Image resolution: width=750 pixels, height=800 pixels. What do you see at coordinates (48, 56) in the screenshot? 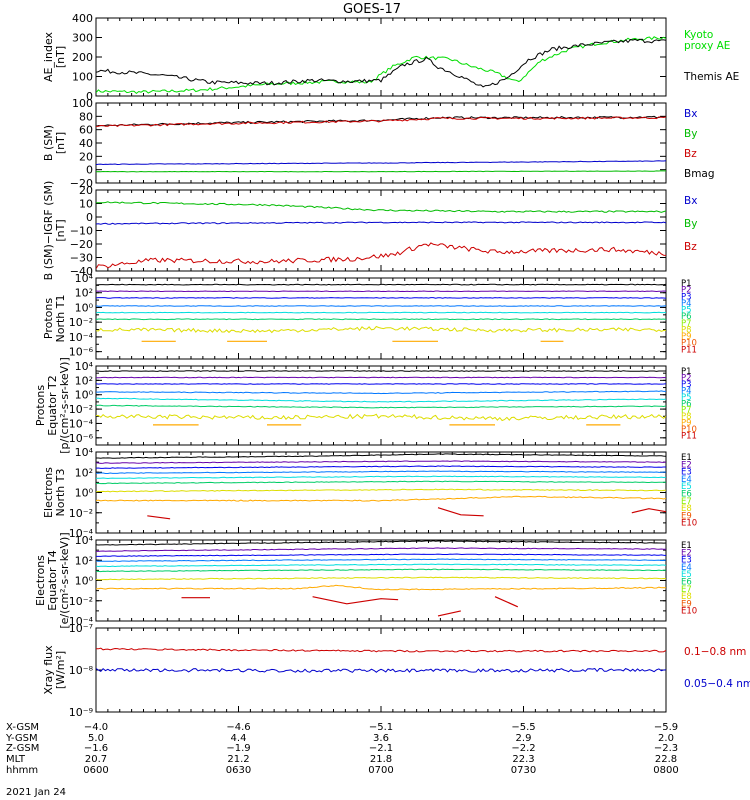
I see `y-axis-label: AE_index` at bounding box center [48, 56].